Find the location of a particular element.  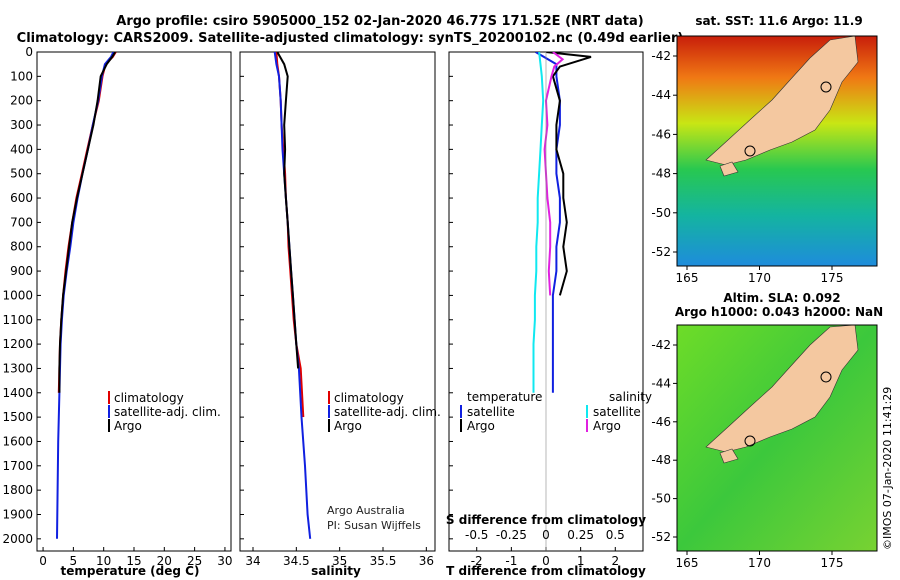

legend-label-s-argo: Argo is located at coordinates (607, 426).